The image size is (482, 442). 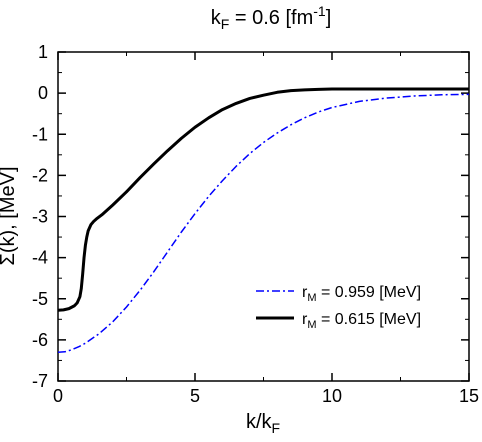 What do you see at coordinates (361, 321) in the screenshot?
I see `legend-label-rm-0615: rM = 0.615 [MeV]` at bounding box center [361, 321].